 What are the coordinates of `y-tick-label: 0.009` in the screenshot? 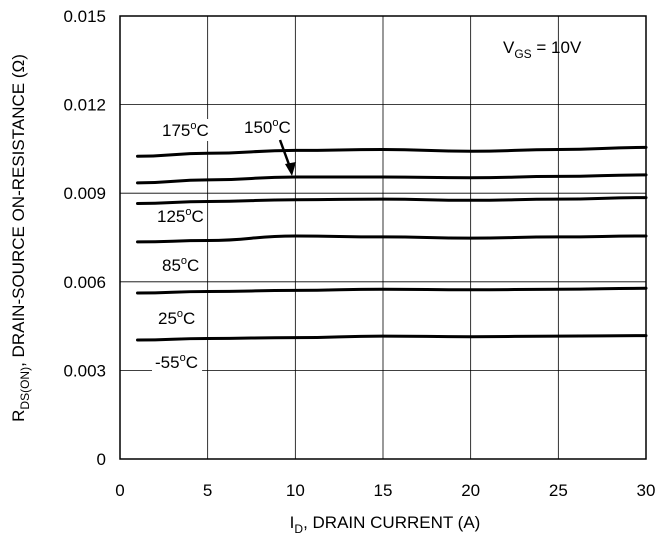 It's located at (84, 193).